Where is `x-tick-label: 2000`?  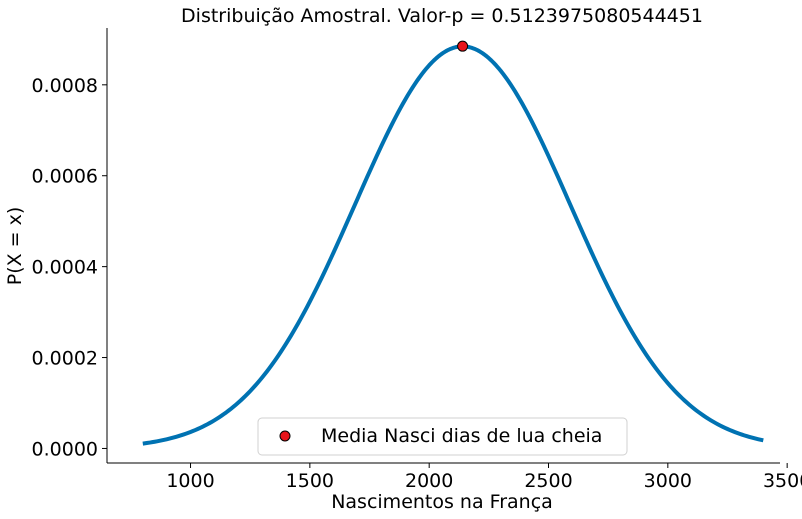
x-tick-label: 2000 is located at coordinates (429, 481).